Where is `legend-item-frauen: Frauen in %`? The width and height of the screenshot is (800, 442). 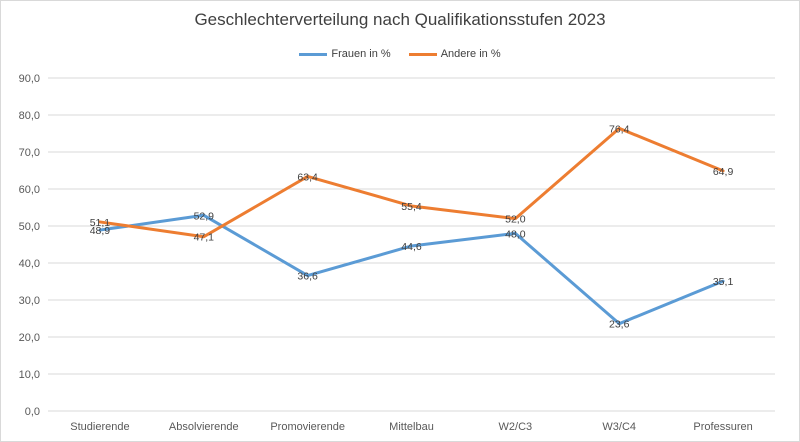 legend-item-frauen: Frauen in % is located at coordinates (345, 54).